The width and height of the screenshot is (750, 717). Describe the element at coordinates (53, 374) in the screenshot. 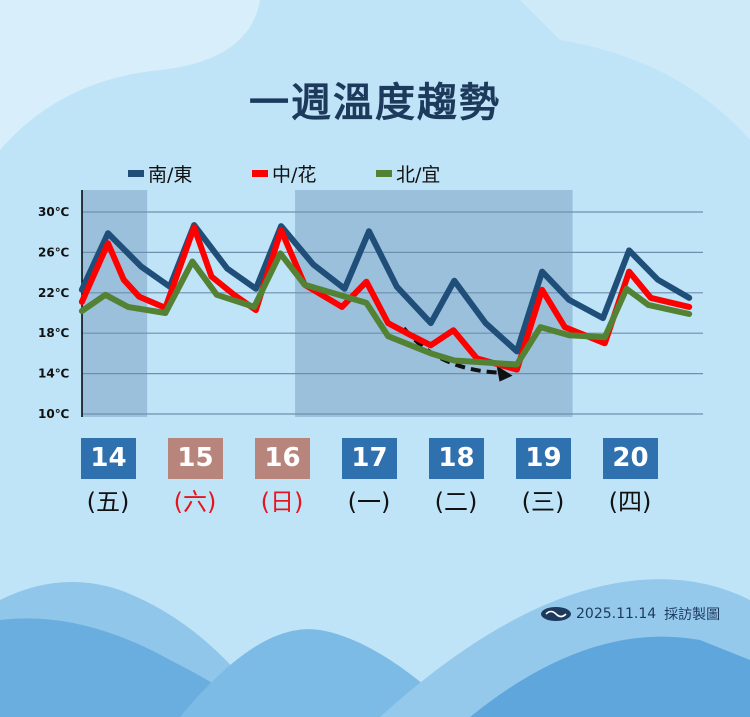

I see `y-tick-label: 14℃` at that location.